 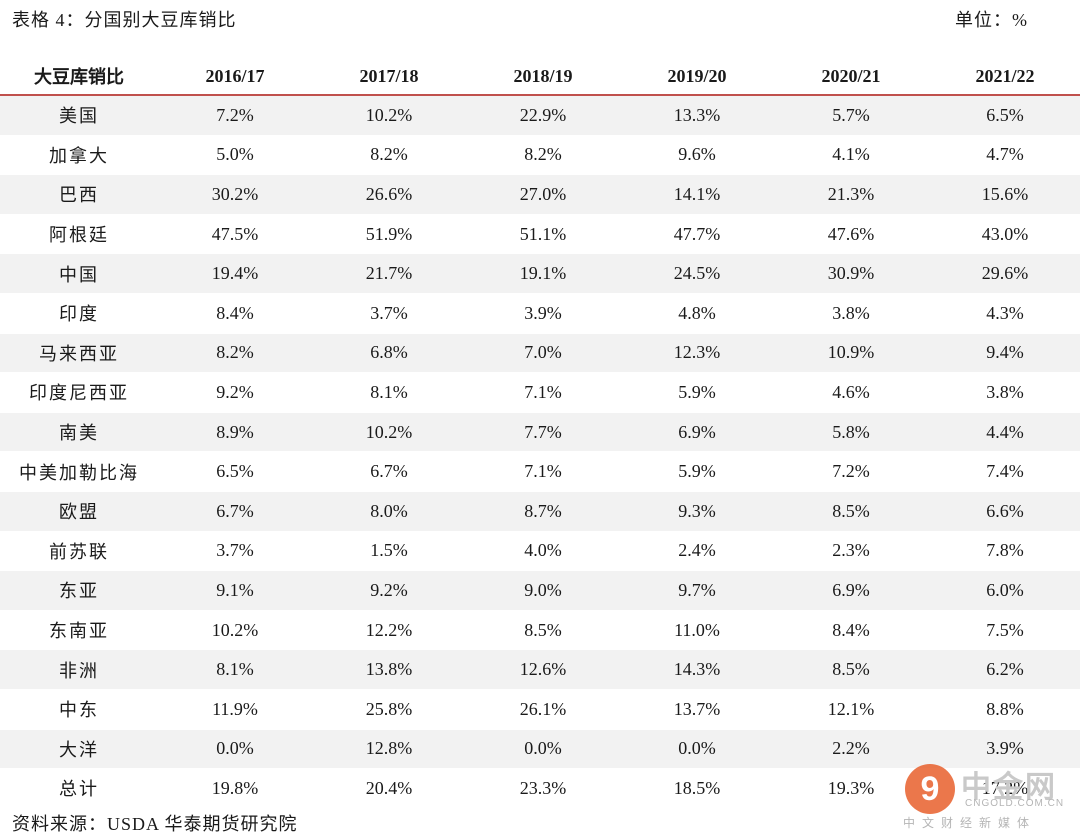 What do you see at coordinates (1004, 749) in the screenshot?
I see `table-cell: 3.9%` at bounding box center [1004, 749].